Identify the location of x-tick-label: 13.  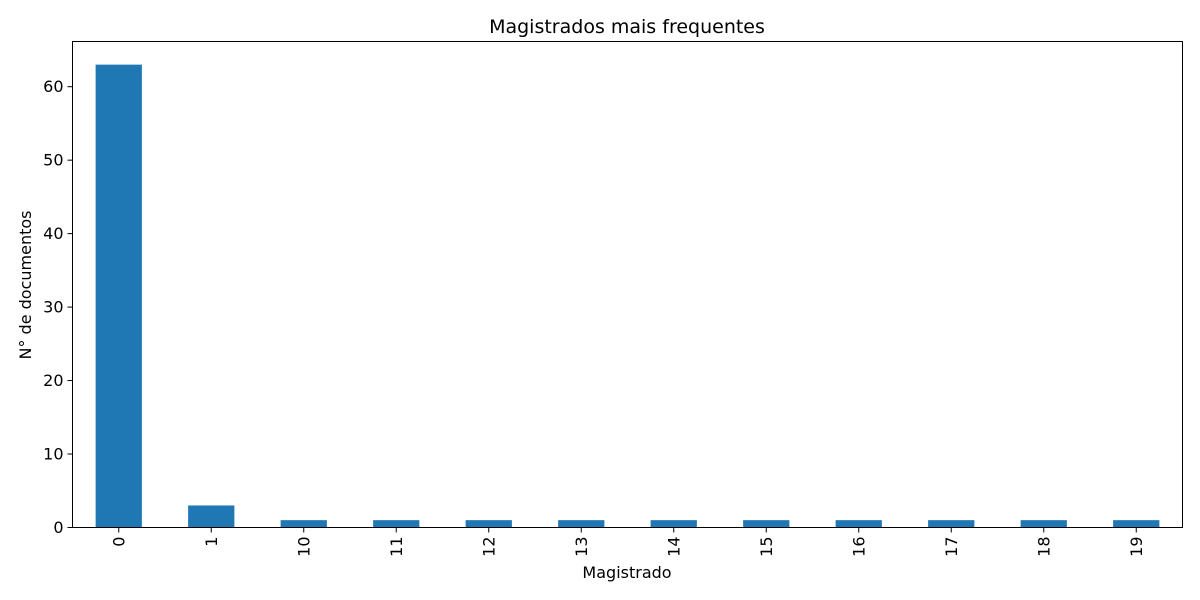
(581, 547).